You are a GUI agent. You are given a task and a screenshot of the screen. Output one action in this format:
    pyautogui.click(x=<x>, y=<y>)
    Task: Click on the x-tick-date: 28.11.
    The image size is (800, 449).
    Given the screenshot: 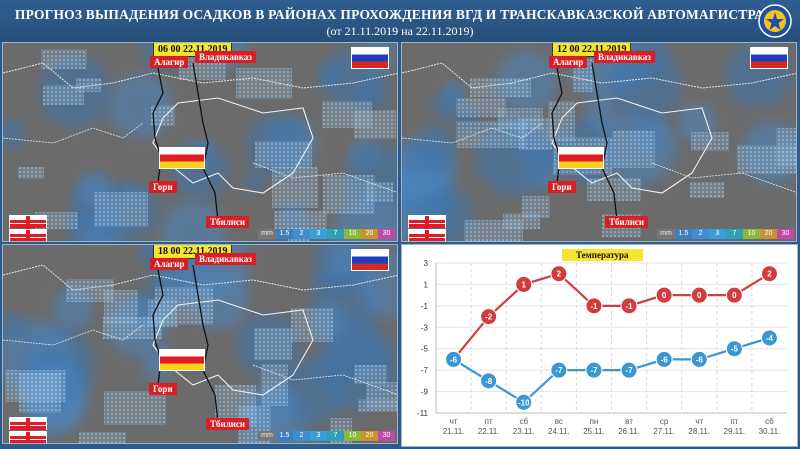 What is the action you would take?
    pyautogui.click(x=699, y=431)
    